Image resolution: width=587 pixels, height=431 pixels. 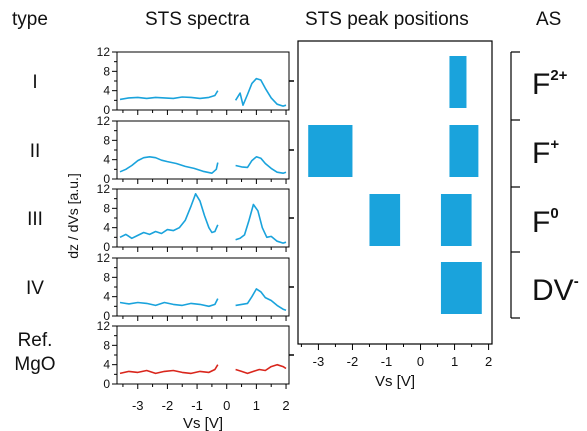 What do you see at coordinates (454, 361) in the screenshot?
I see `peaks-x-tick-label: 1` at bounding box center [454, 361].